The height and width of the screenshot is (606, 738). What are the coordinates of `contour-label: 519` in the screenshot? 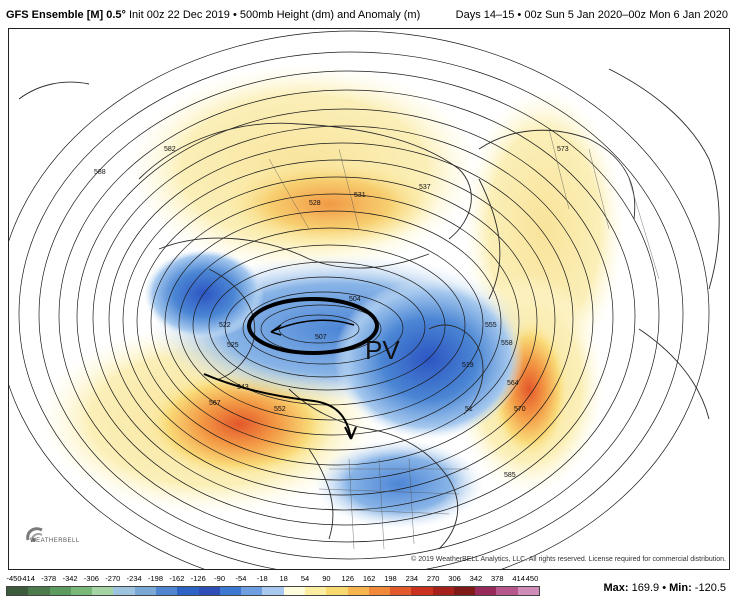 It's located at (468, 365).